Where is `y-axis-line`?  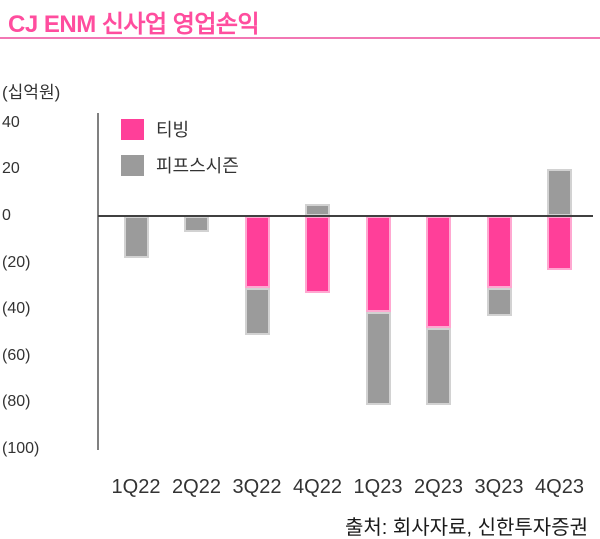
y-axis-line is located at coordinates (98, 281).